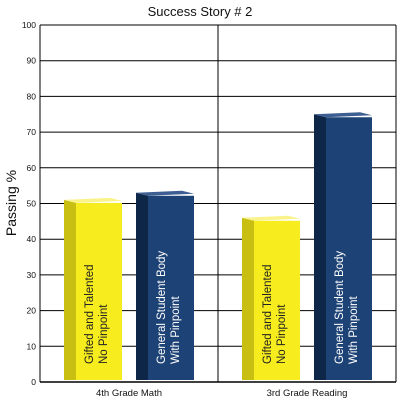 The image size is (400, 400). I want to click on y-axis-ticks: 0 10 20 30 40 50 60 70 80 90 100, so click(29, 203).